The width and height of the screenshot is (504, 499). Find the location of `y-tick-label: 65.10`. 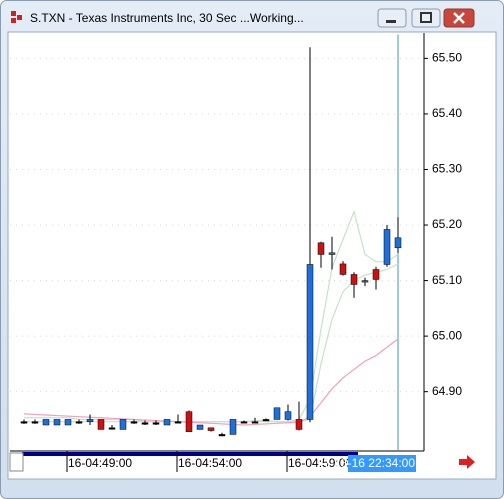

y-tick-label: 65.10 is located at coordinates (447, 280).